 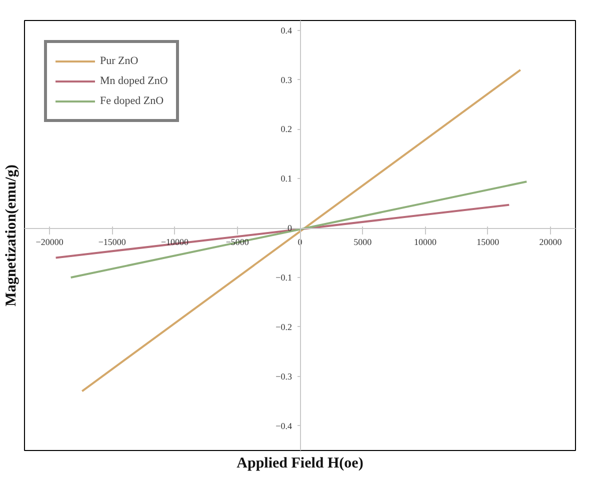 I want to click on y-tick-label: 0.3, so click(x=286, y=79).